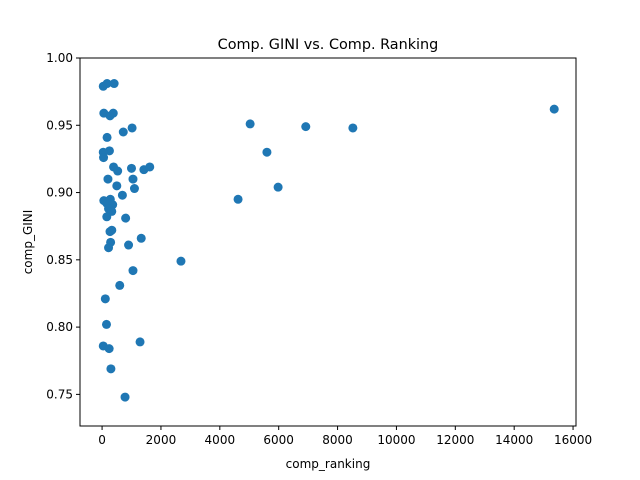 The image size is (640, 480). What do you see at coordinates (278, 440) in the screenshot?
I see `x-tick-label: 6000` at bounding box center [278, 440].